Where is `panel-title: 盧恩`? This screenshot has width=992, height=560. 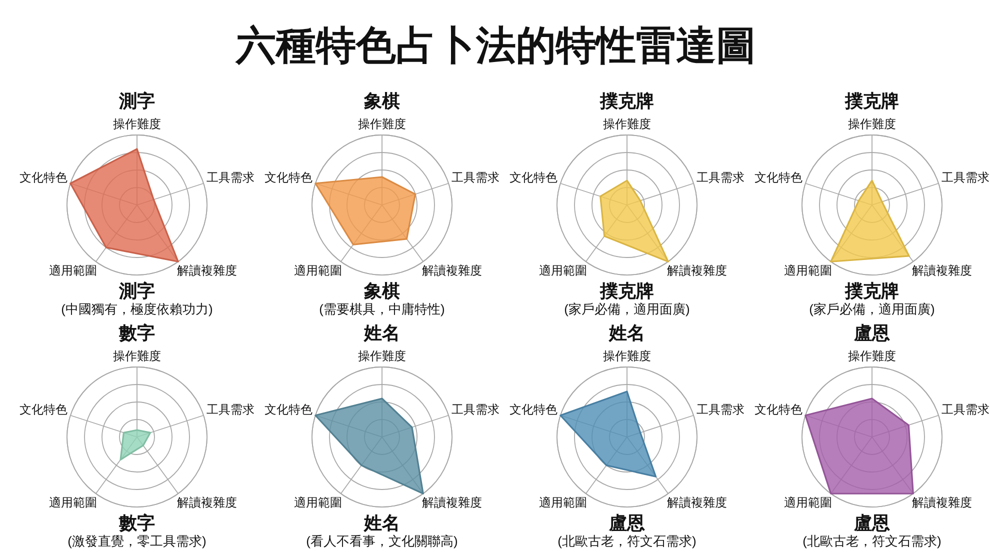 panel-title: 盧恩 is located at coordinates (872, 333).